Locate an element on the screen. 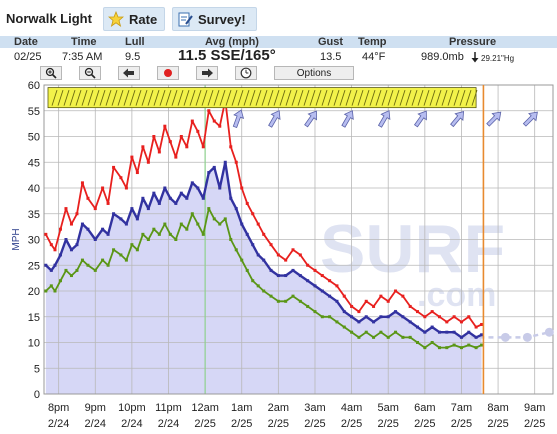 The image size is (557, 434). zoom-in-button is located at coordinates (51, 73).